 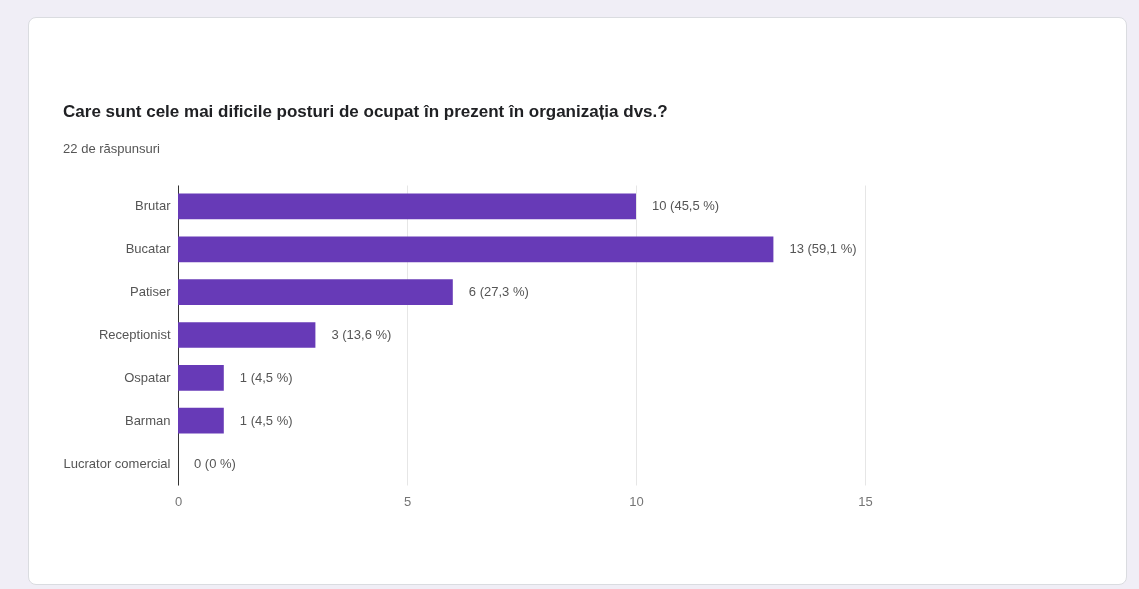 What do you see at coordinates (361, 334) in the screenshot?
I see `data-label: 3 (13,6 %)` at bounding box center [361, 334].